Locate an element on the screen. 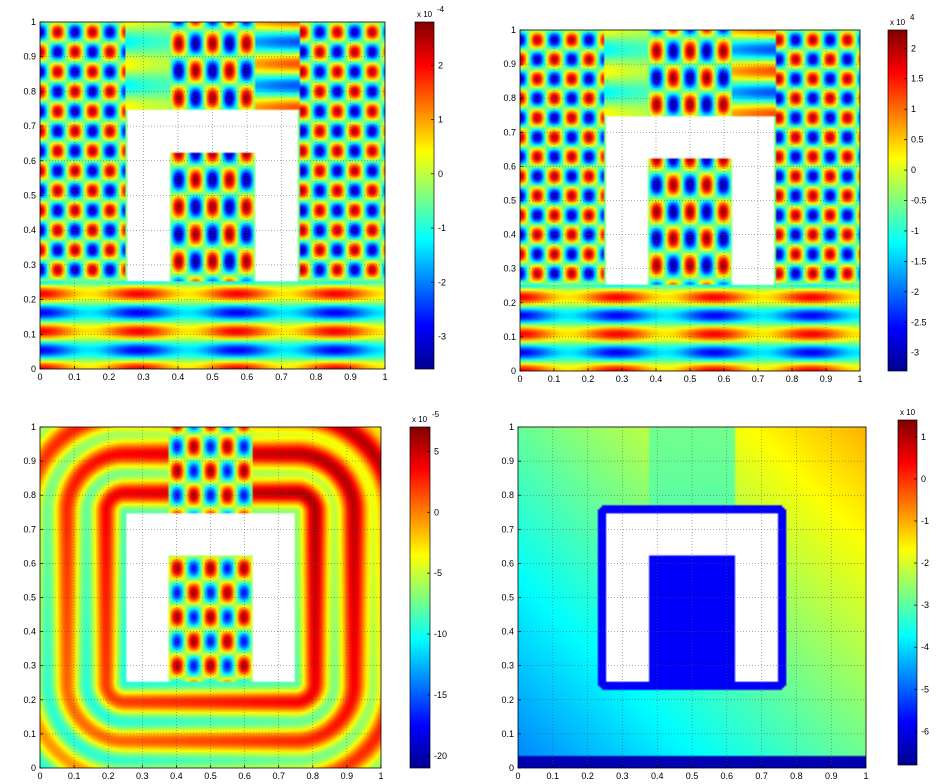  colorbar-tick-label: 0.5 is located at coordinates (917, 140).